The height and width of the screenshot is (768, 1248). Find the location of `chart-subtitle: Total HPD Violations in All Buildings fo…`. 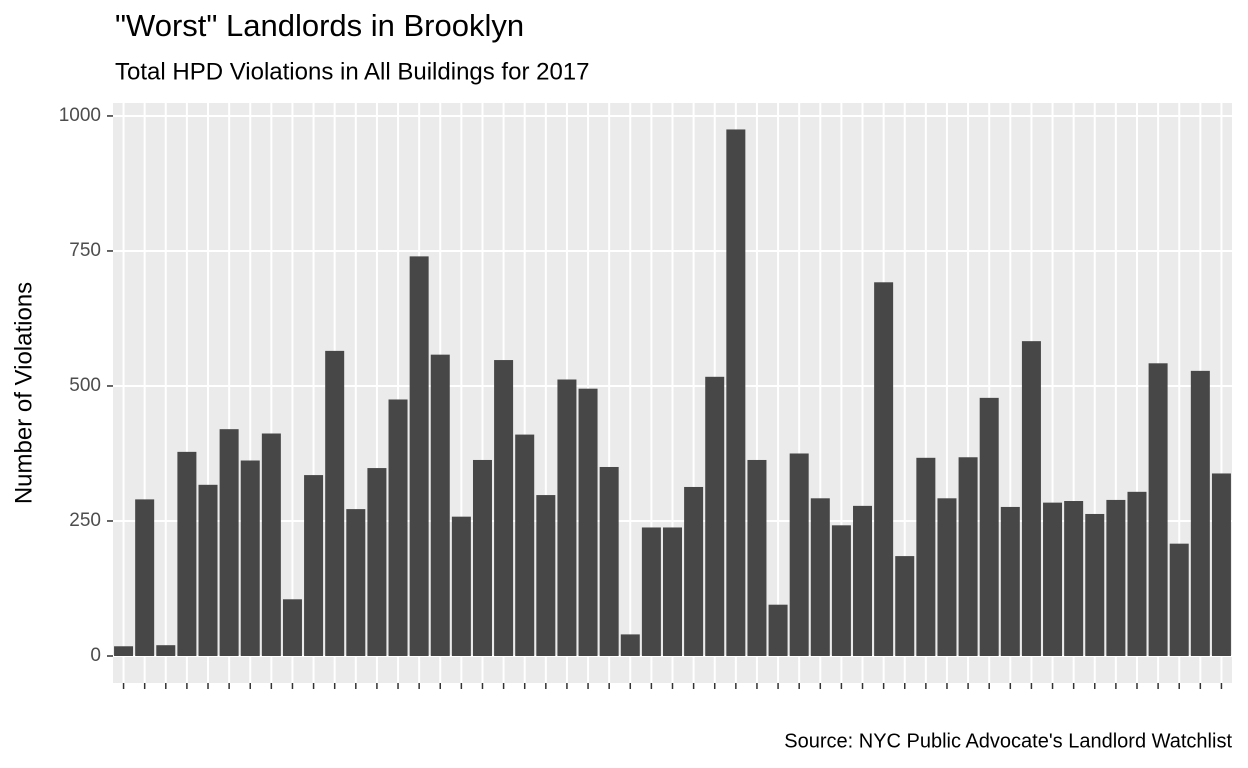

chart-subtitle: Total HPD Violations in All Buildings fo… is located at coordinates (352, 71).